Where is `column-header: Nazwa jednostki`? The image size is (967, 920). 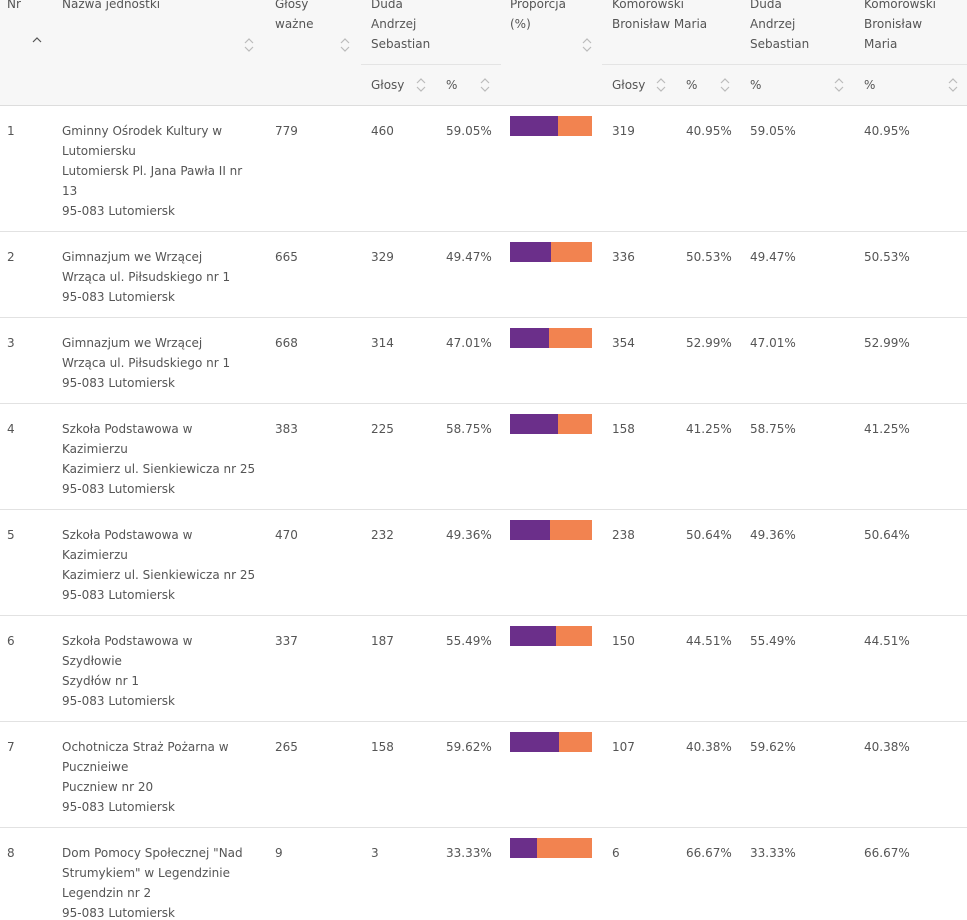
column-header: Nazwa jednostki is located at coordinates (111, 5).